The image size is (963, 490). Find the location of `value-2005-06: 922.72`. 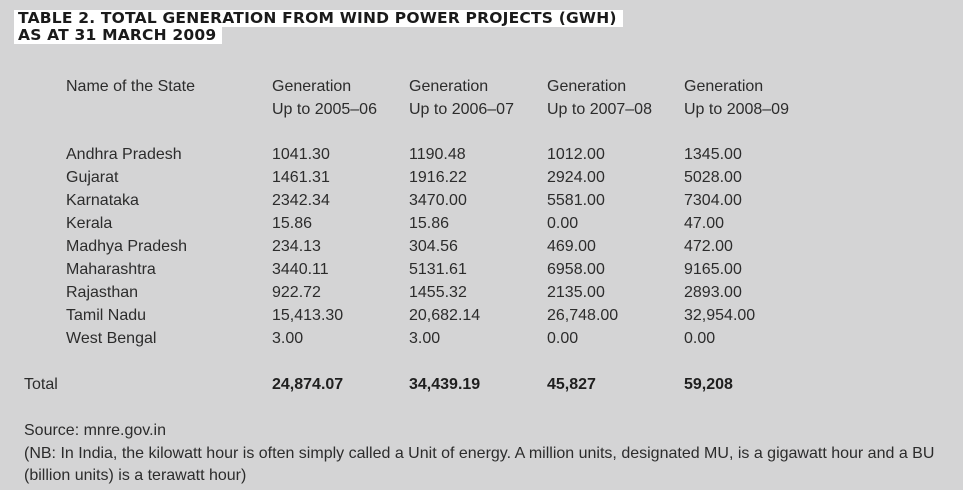

value-2005-06: 922.72 is located at coordinates (296, 292).